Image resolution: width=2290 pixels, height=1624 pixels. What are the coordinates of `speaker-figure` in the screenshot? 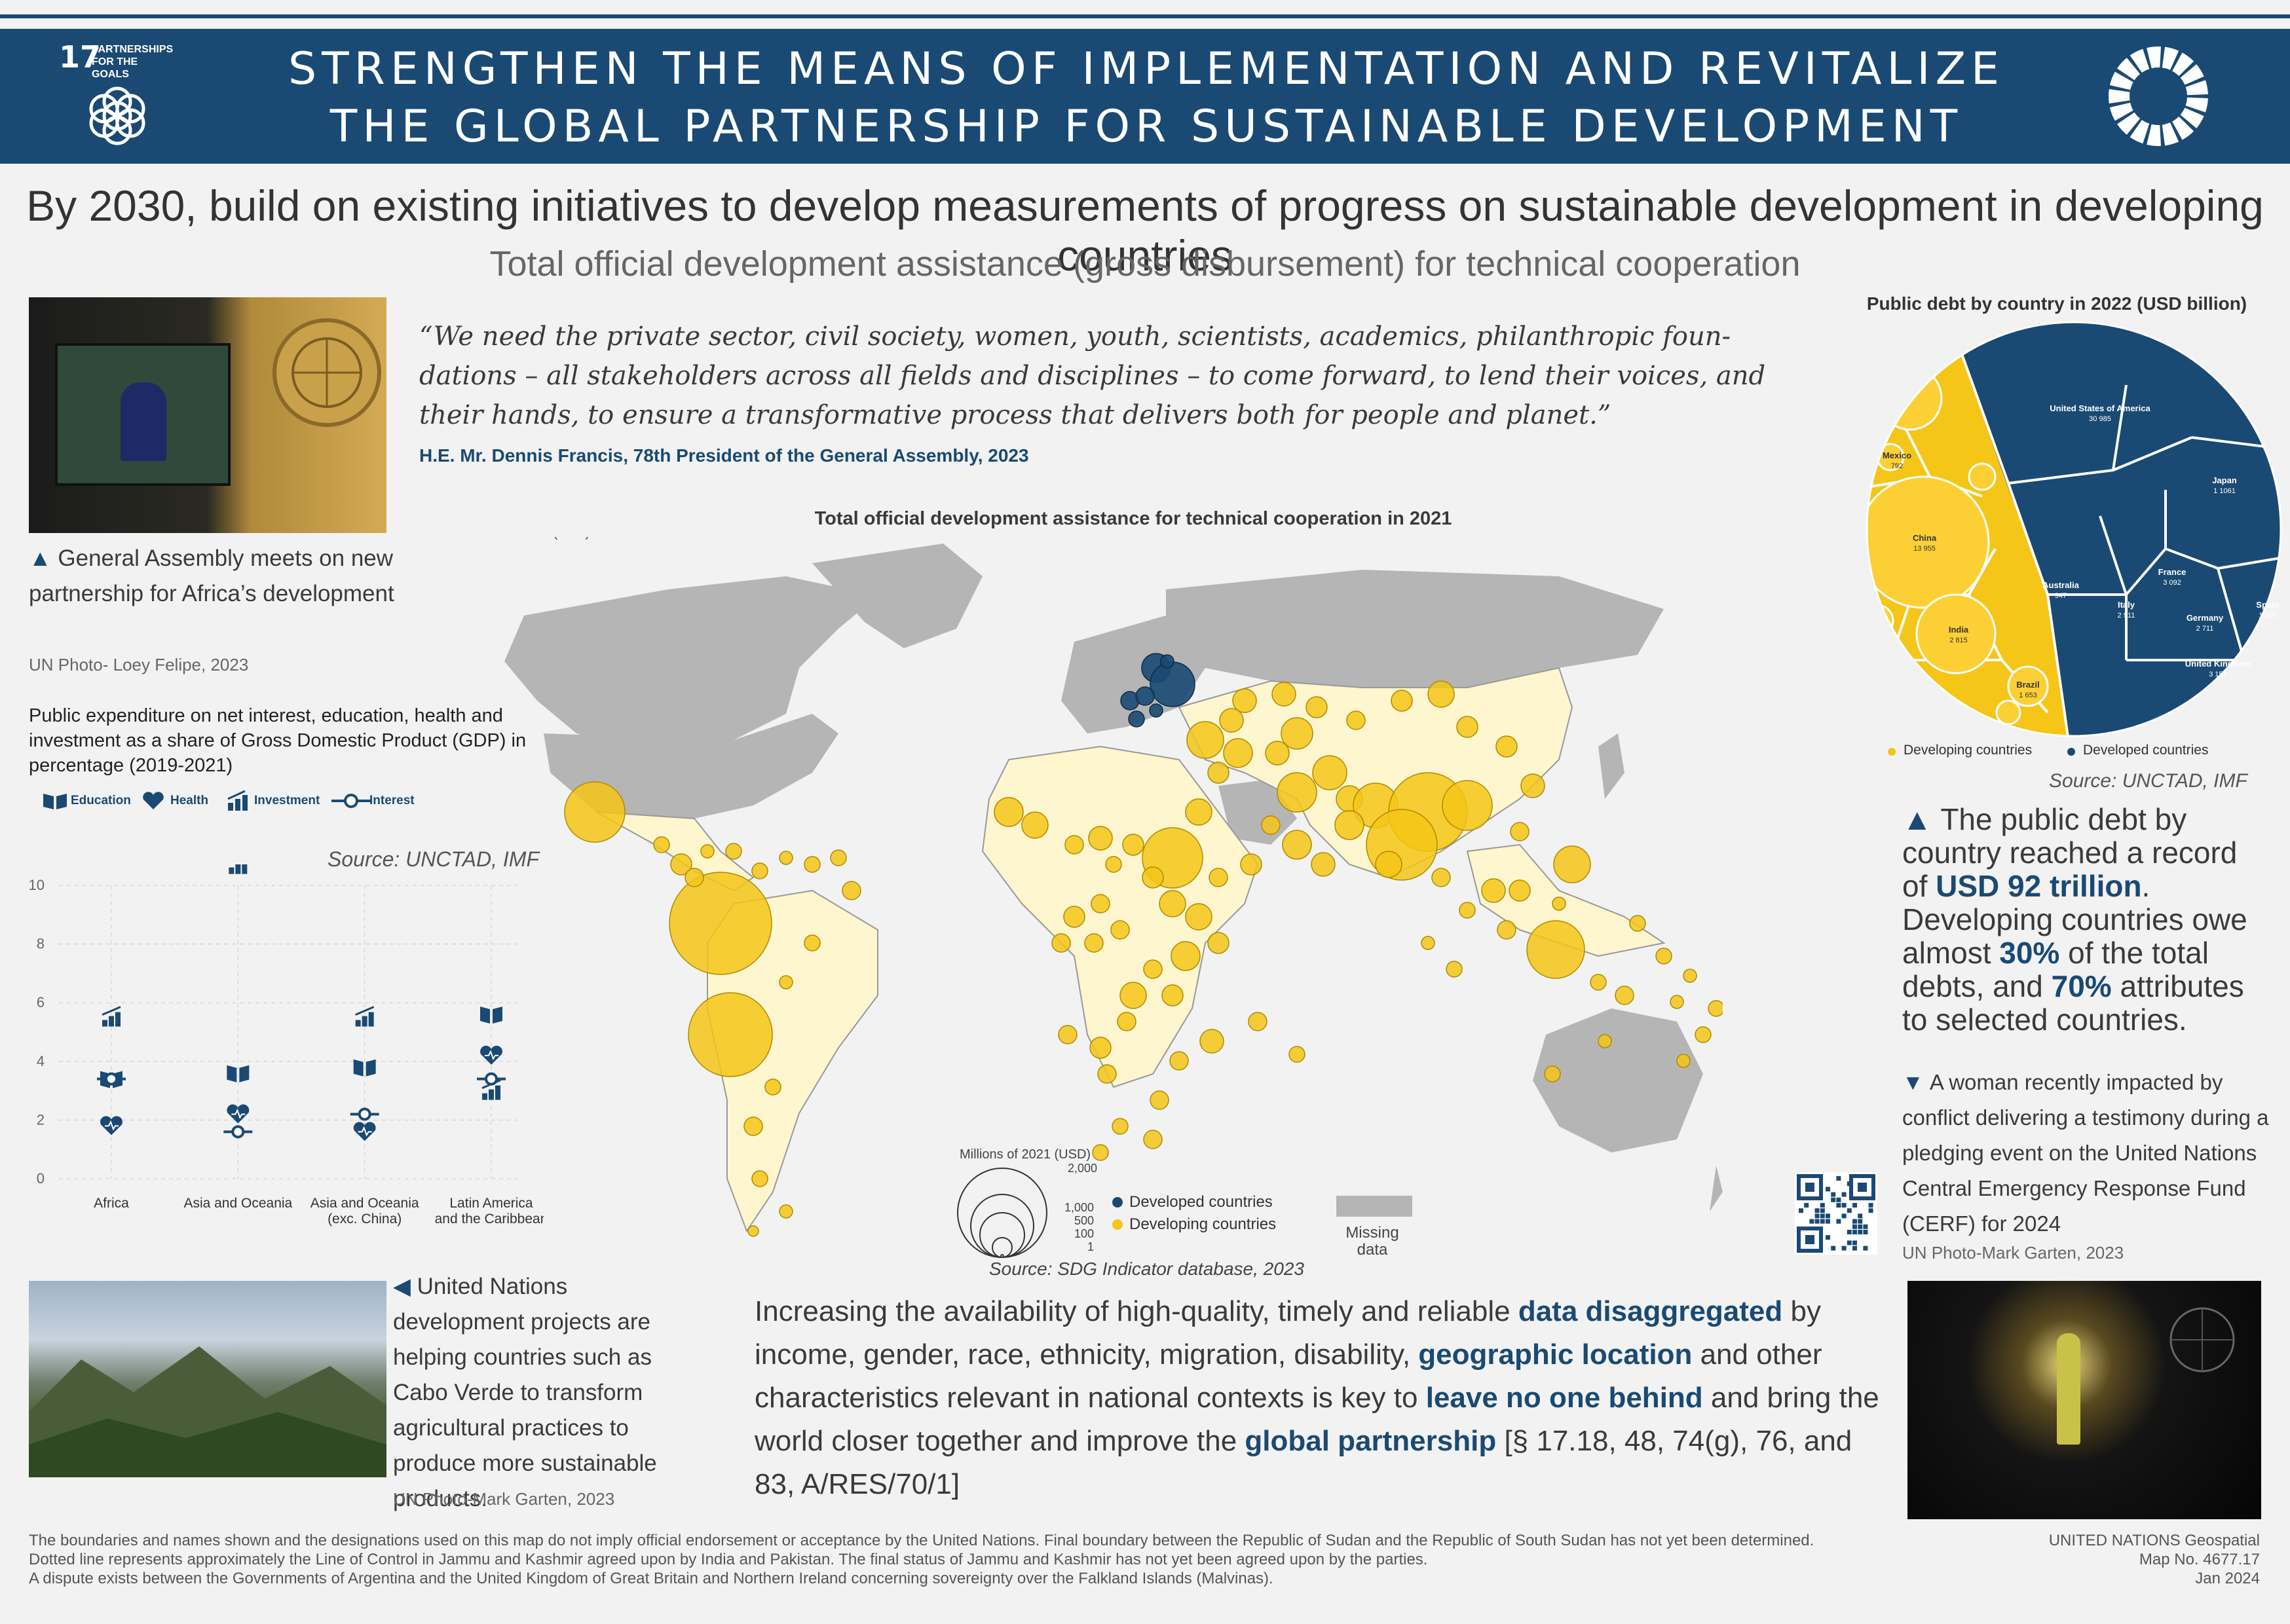 It's located at (2069, 1389).